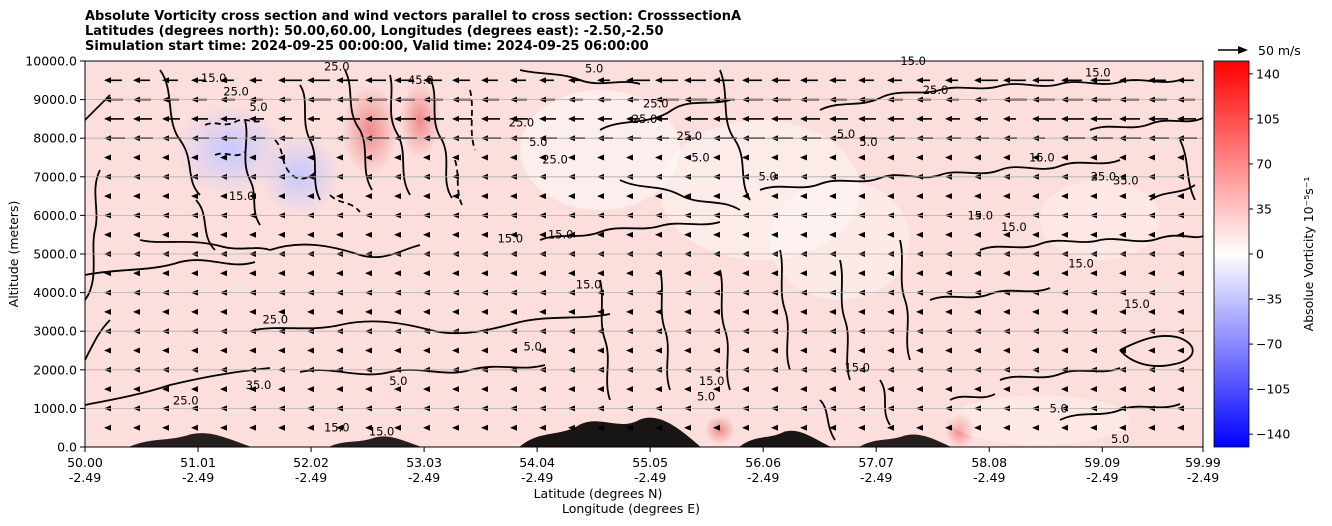  What do you see at coordinates (311, 462) in the screenshot?
I see `x-tick-label-lat: 52.02` at bounding box center [311, 462].